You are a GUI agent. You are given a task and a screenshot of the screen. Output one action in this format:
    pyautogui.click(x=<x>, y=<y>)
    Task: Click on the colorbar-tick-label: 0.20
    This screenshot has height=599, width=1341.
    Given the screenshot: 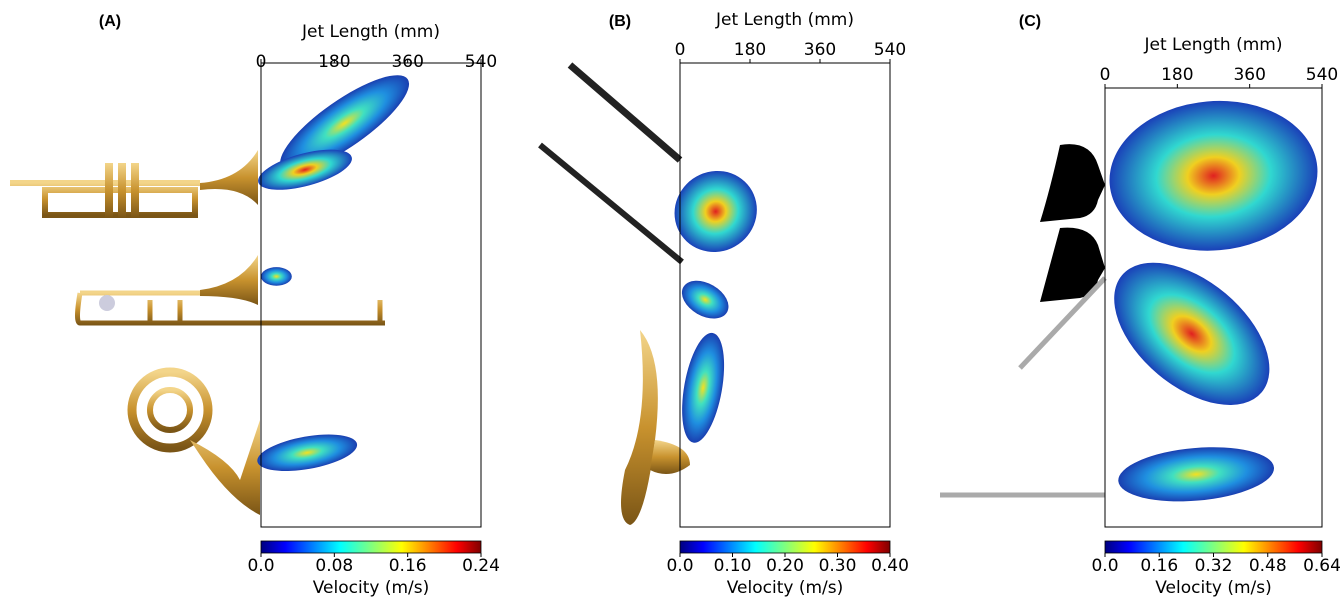 What is the action you would take?
    pyautogui.click(x=785, y=566)
    